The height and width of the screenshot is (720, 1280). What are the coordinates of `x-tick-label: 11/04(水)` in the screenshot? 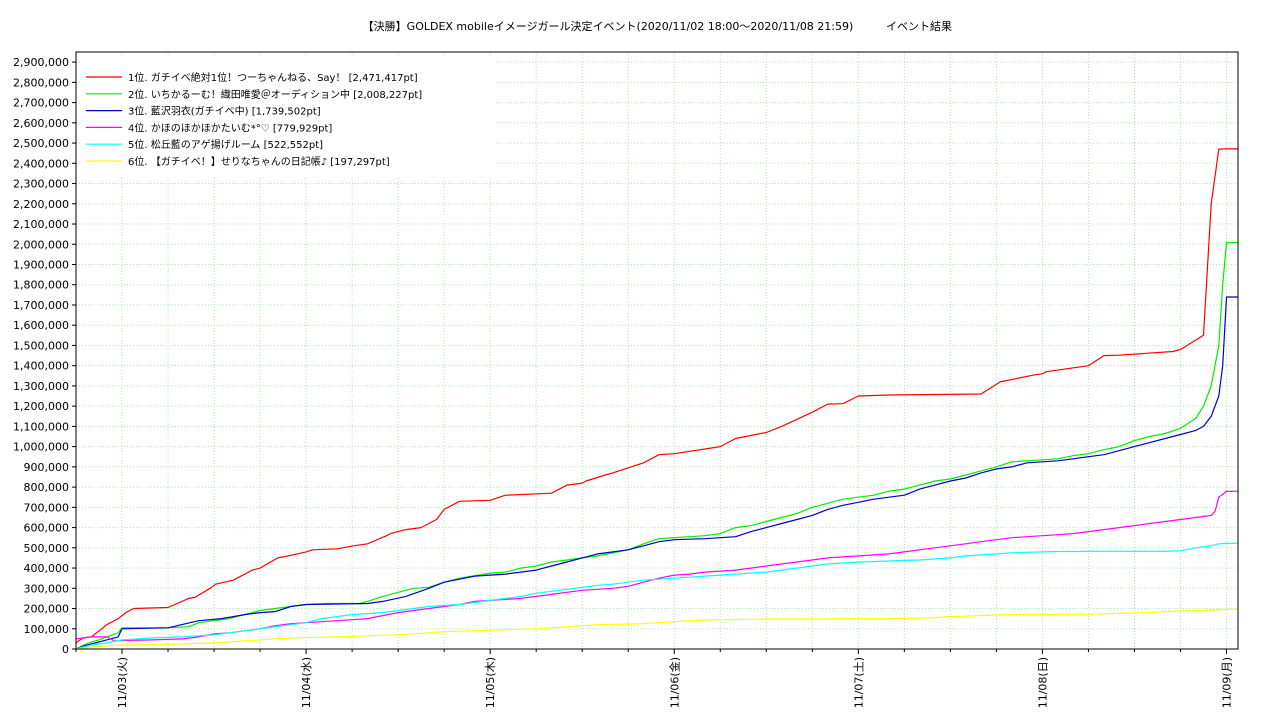 It's located at (306, 682).